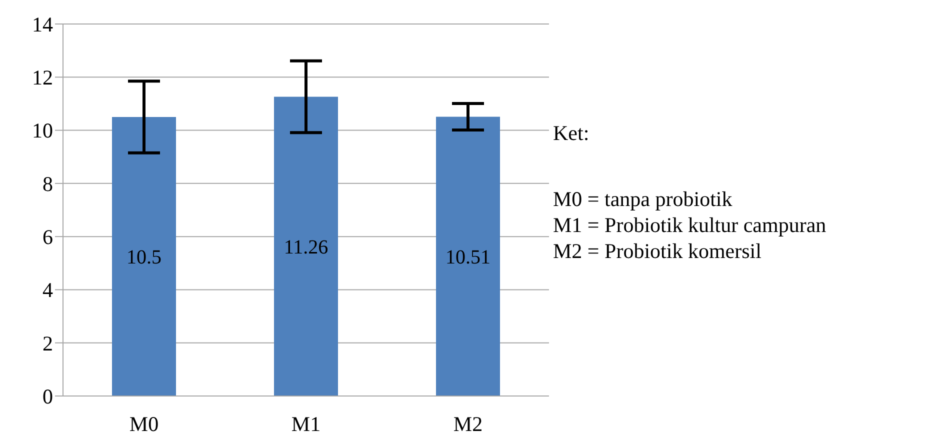 This screenshot has width=936, height=445. What do you see at coordinates (47, 396) in the screenshot?
I see `y-tick-label: 0` at bounding box center [47, 396].